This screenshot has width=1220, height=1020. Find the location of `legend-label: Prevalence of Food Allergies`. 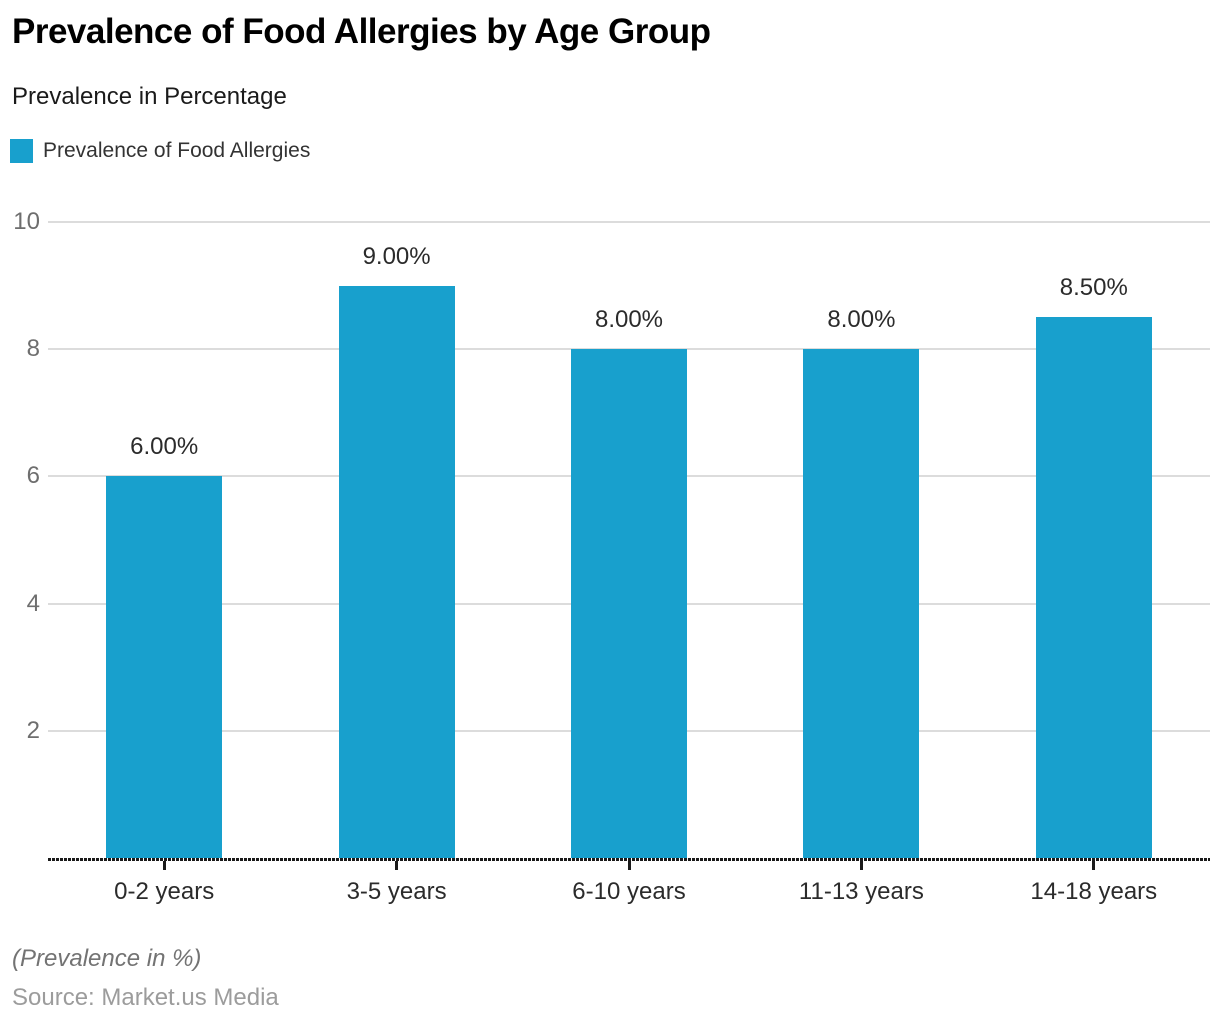

legend-label: Prevalence of Food Allergies is located at coordinates (177, 150).